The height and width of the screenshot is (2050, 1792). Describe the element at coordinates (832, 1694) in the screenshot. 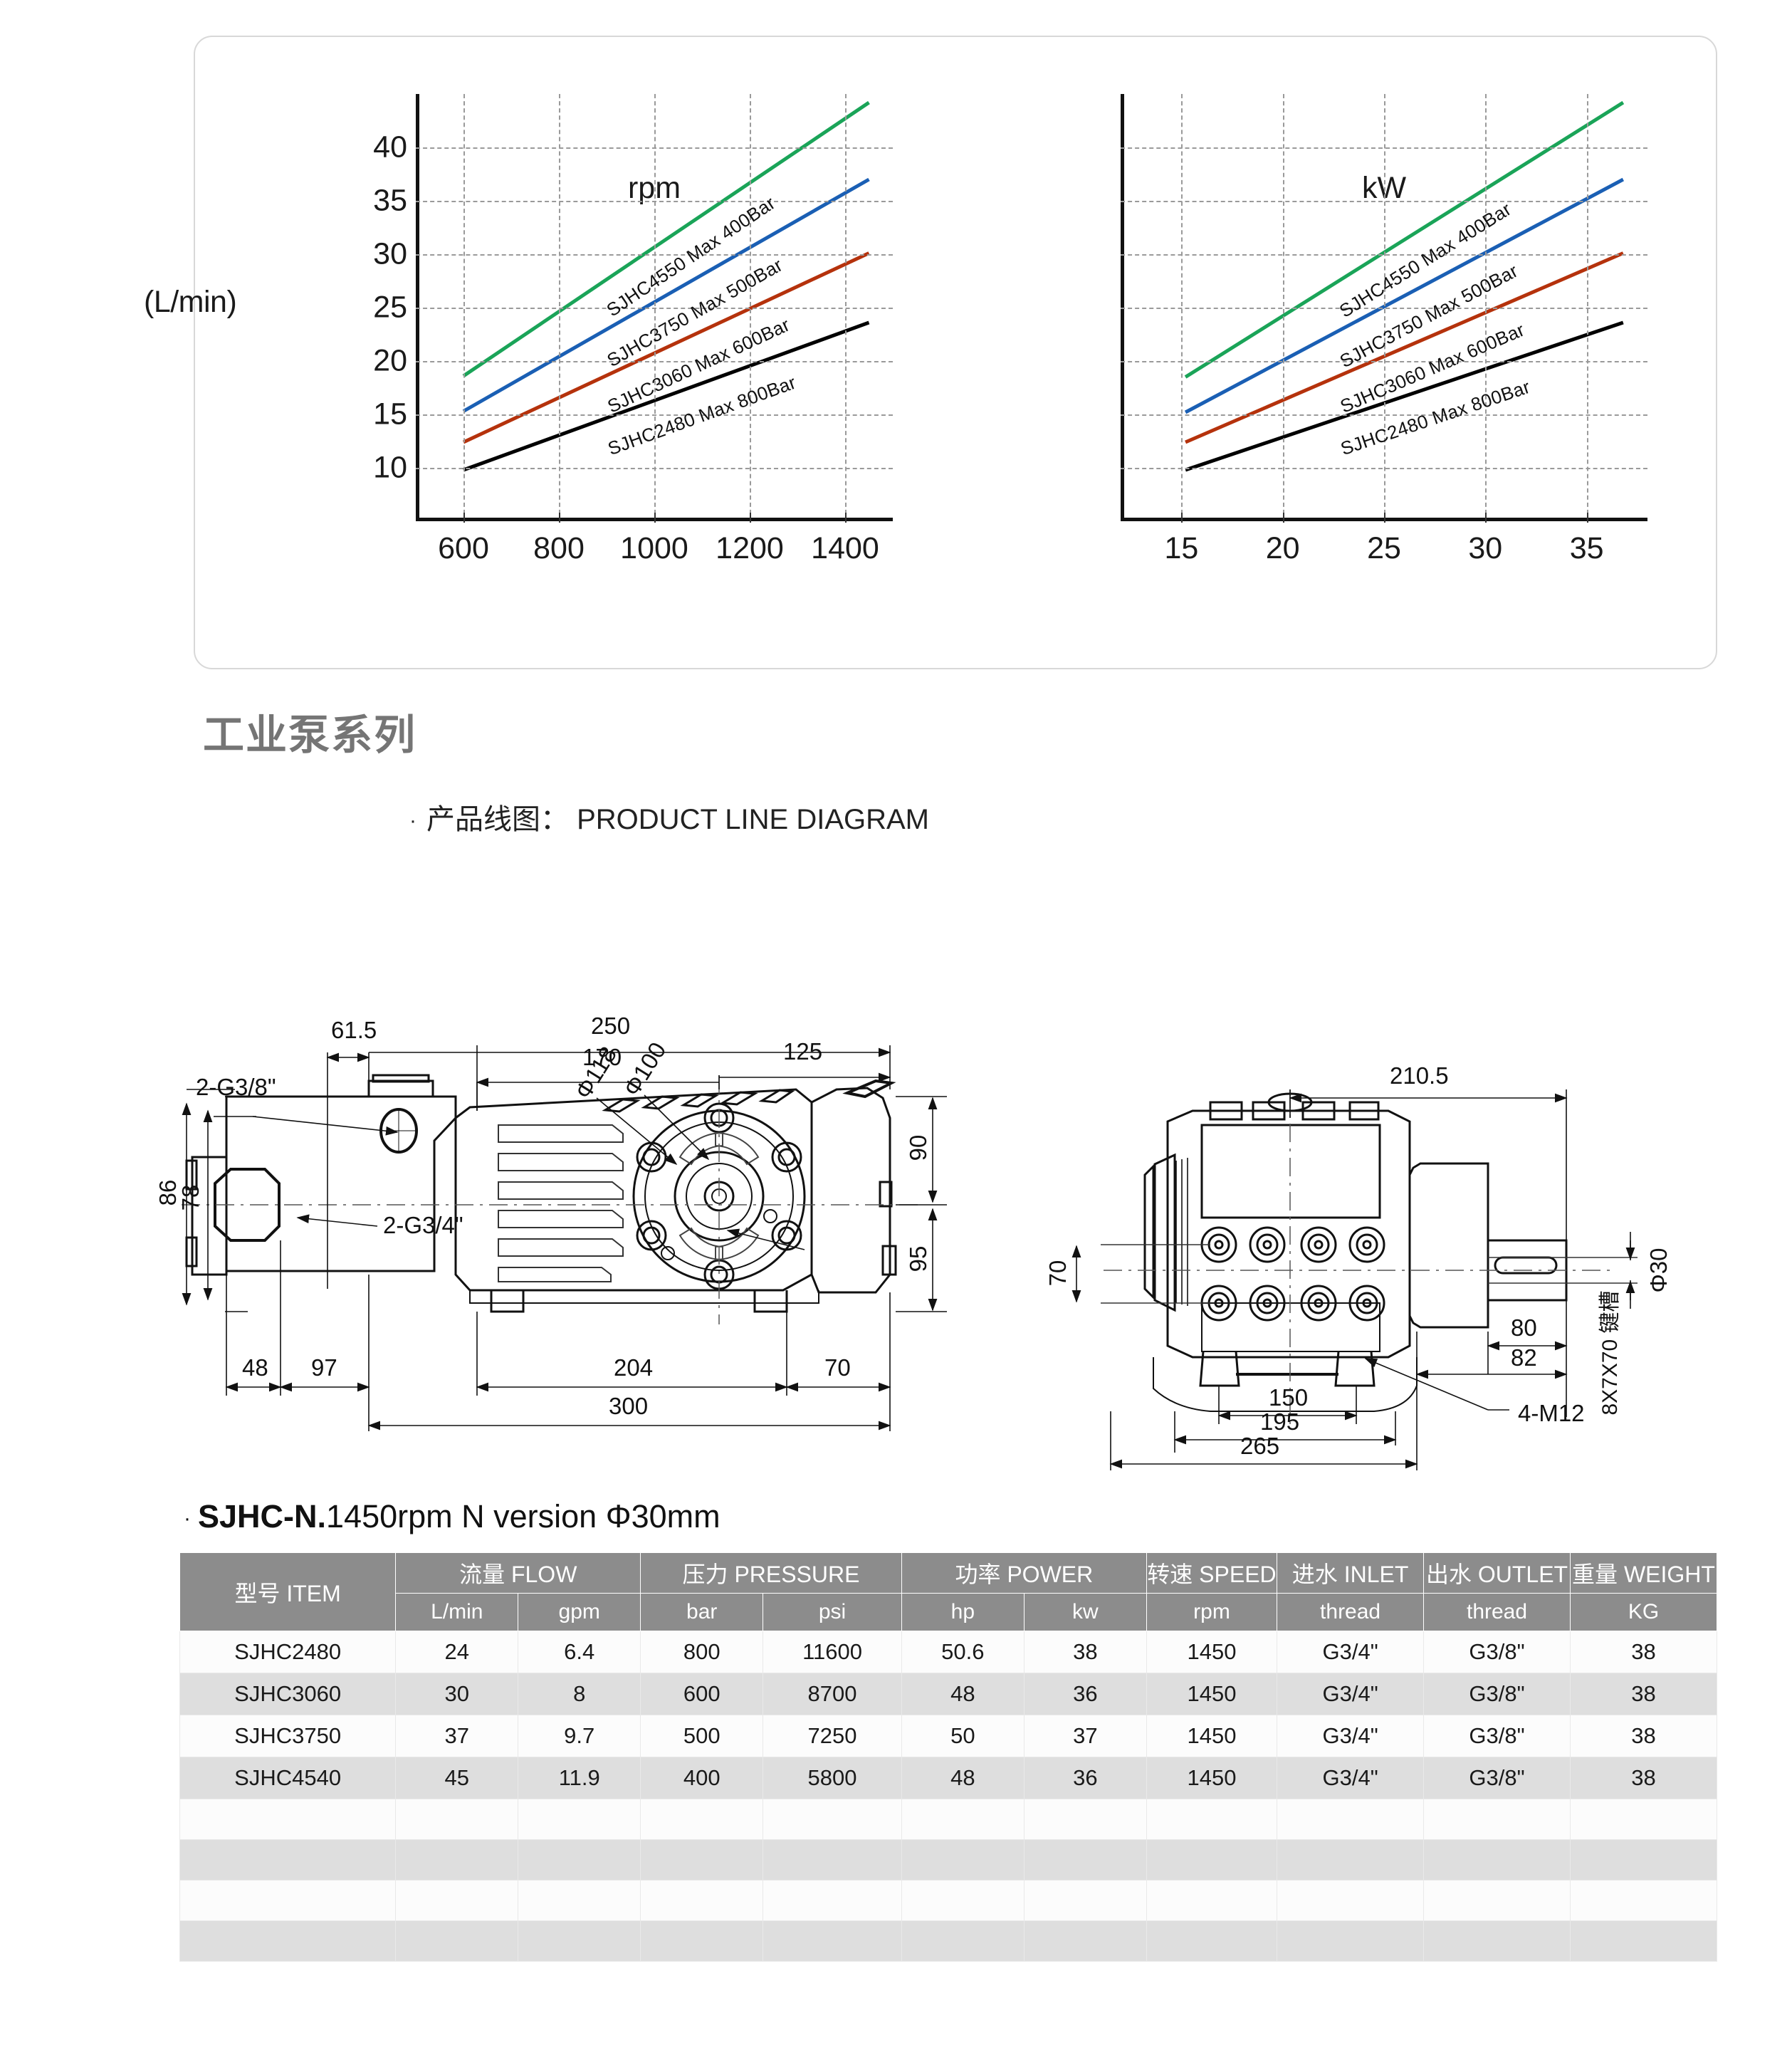

I see `cell-psi: 8700` at that location.